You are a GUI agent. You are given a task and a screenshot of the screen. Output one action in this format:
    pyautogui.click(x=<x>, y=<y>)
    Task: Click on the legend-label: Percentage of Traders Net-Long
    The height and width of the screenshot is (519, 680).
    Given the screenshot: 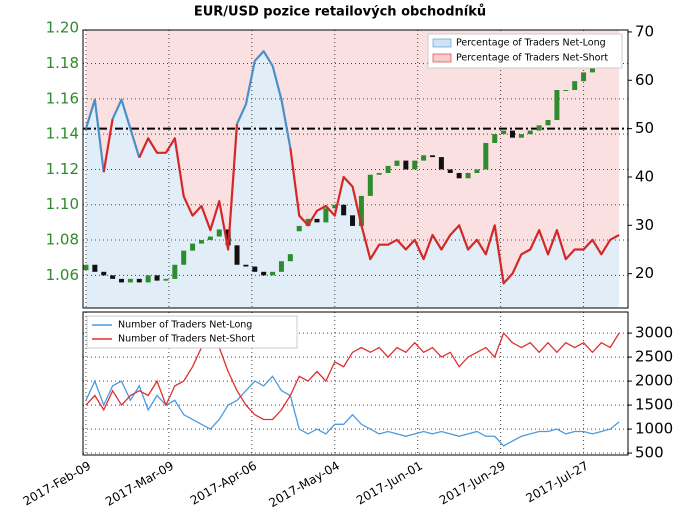 What is the action you would take?
    pyautogui.click(x=531, y=43)
    